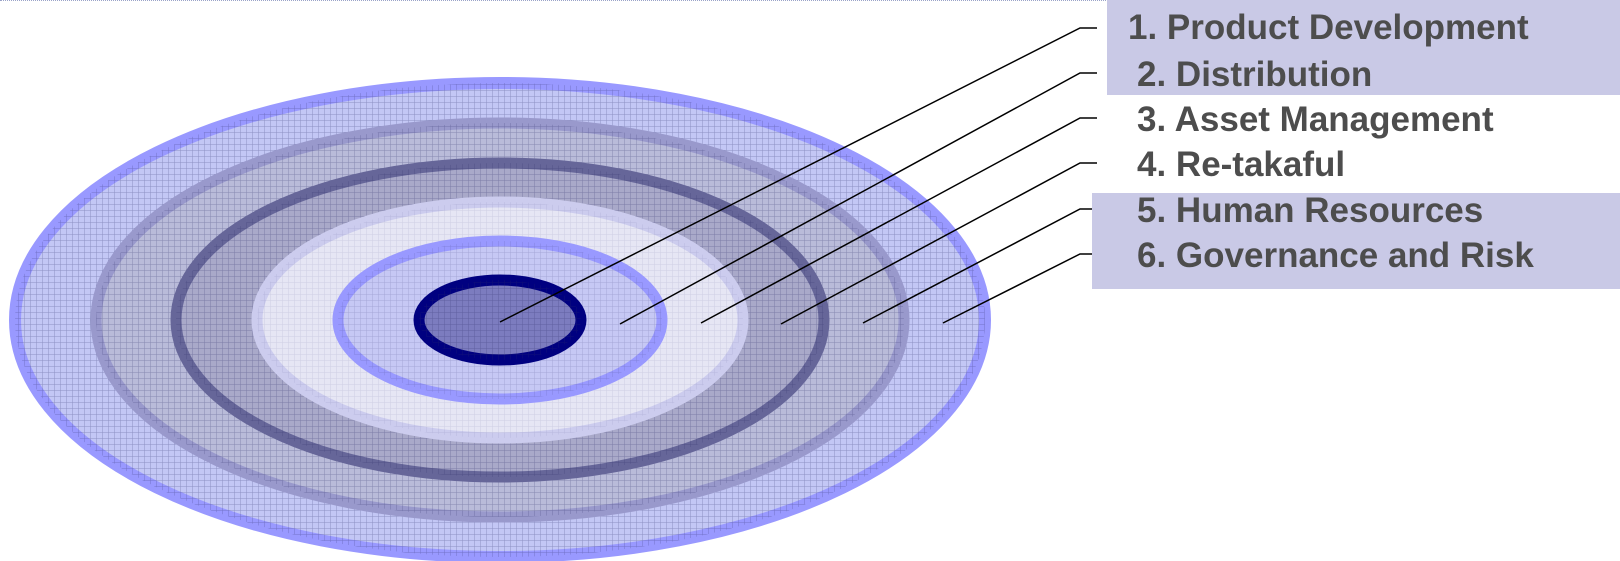 The image size is (1620, 561). Describe the element at coordinates (1335, 255) in the screenshot. I see `label-governance-and-risk: 6. Governance and Risk` at that location.